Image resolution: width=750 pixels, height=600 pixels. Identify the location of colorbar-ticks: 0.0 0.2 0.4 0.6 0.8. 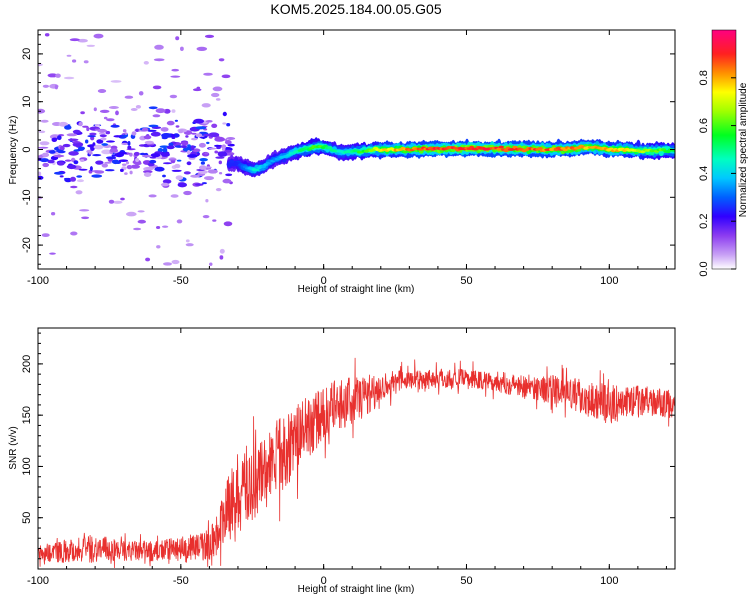
(717, 173).